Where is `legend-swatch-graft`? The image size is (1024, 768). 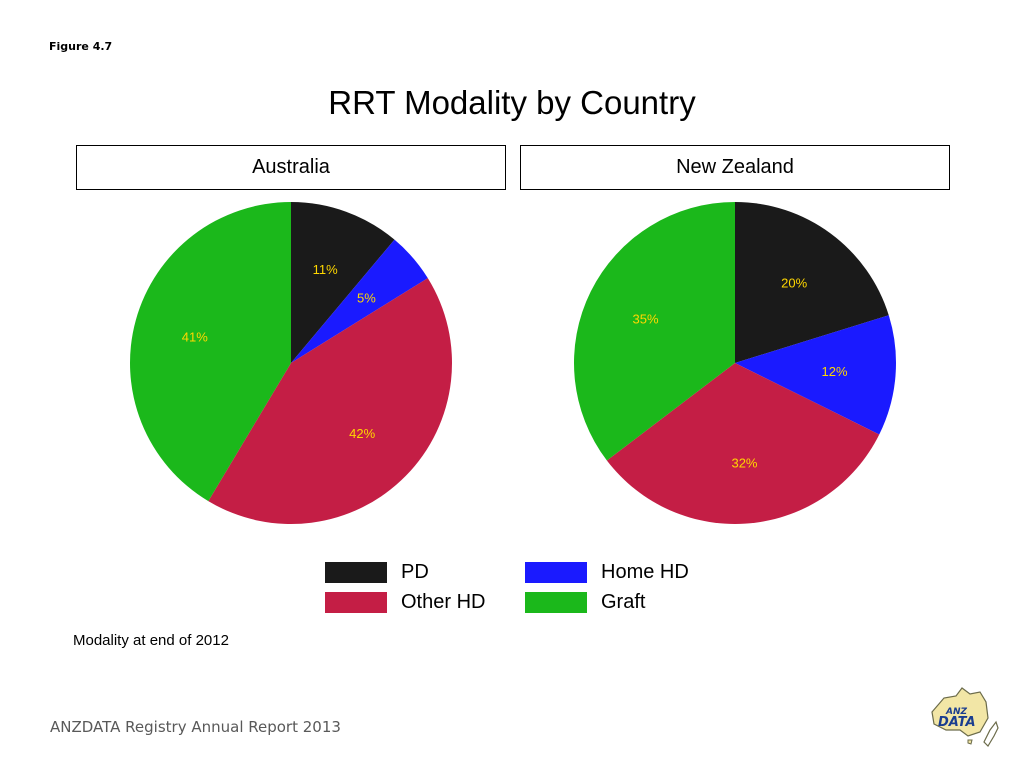 legend-swatch-graft is located at coordinates (556, 602).